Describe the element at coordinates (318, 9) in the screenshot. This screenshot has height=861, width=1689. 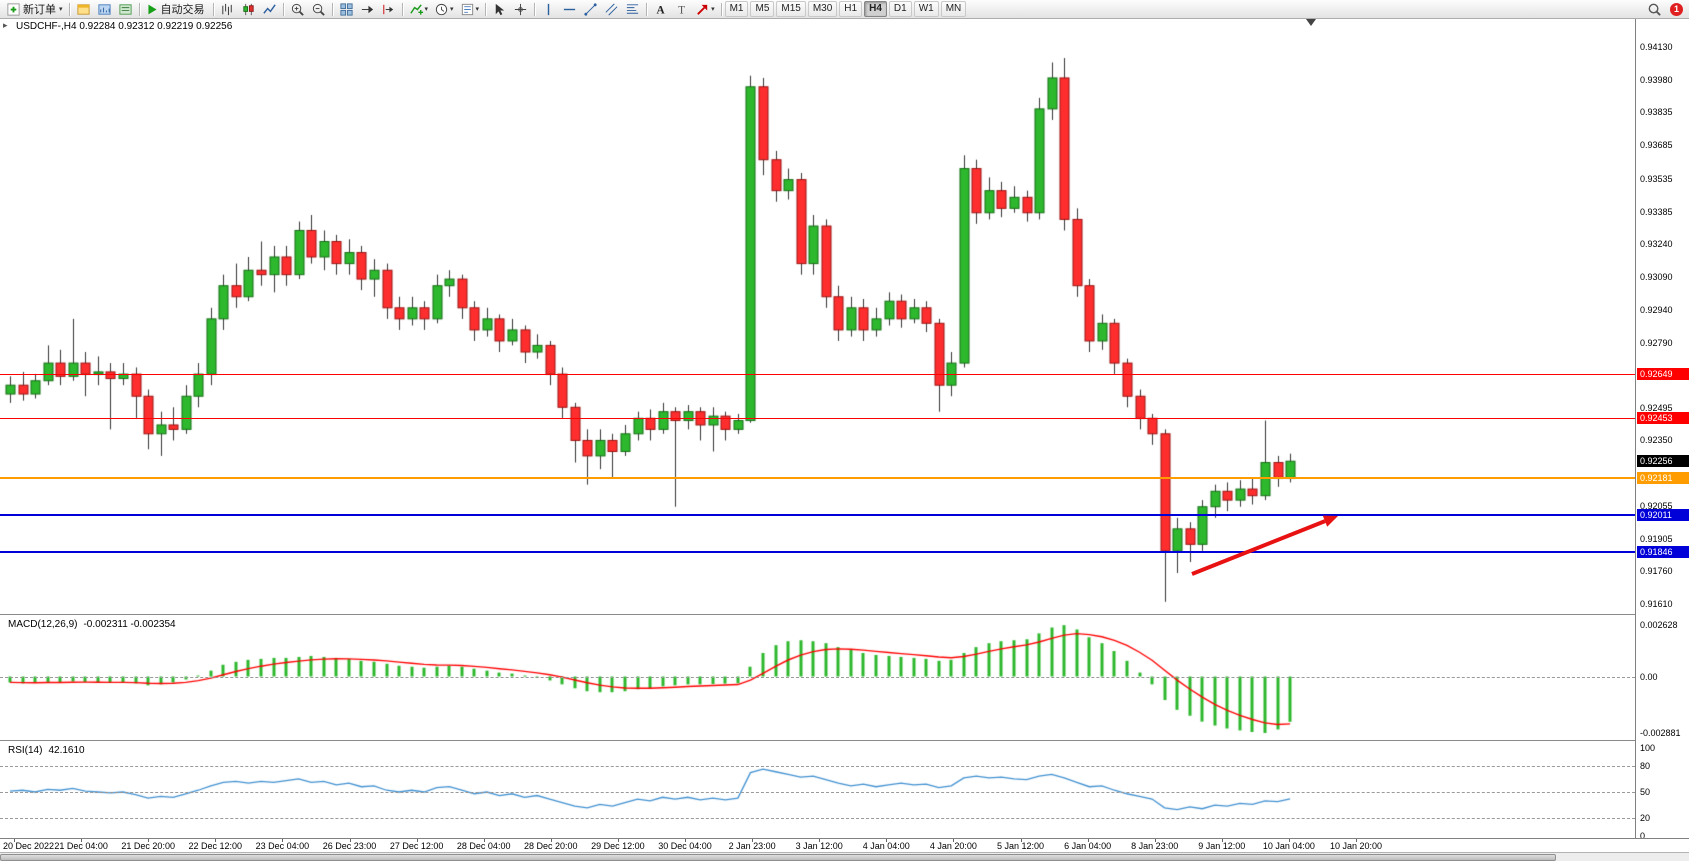
I see `zoom-out-icon` at that location.